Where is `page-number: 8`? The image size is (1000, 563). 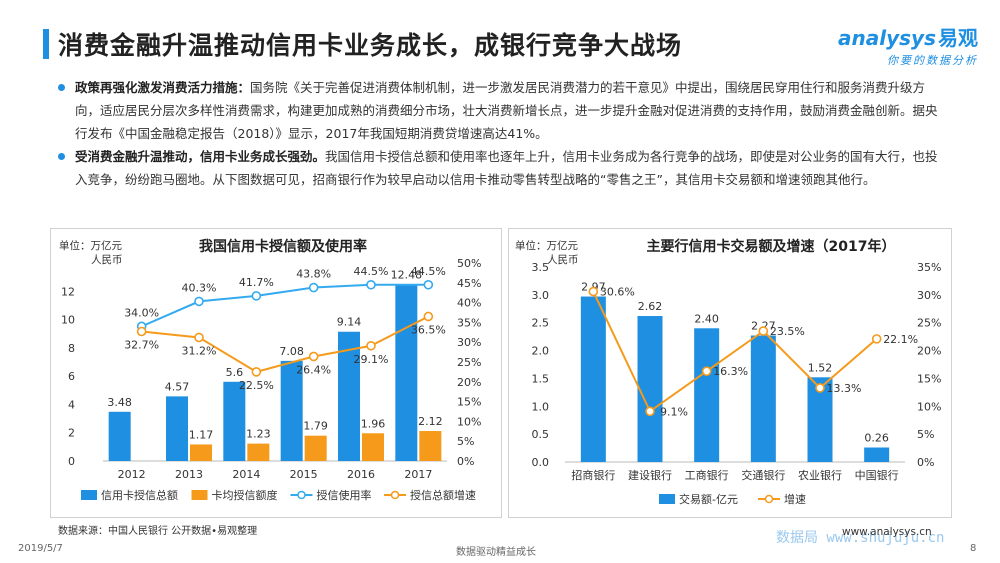
page-number: 8 is located at coordinates (973, 548).